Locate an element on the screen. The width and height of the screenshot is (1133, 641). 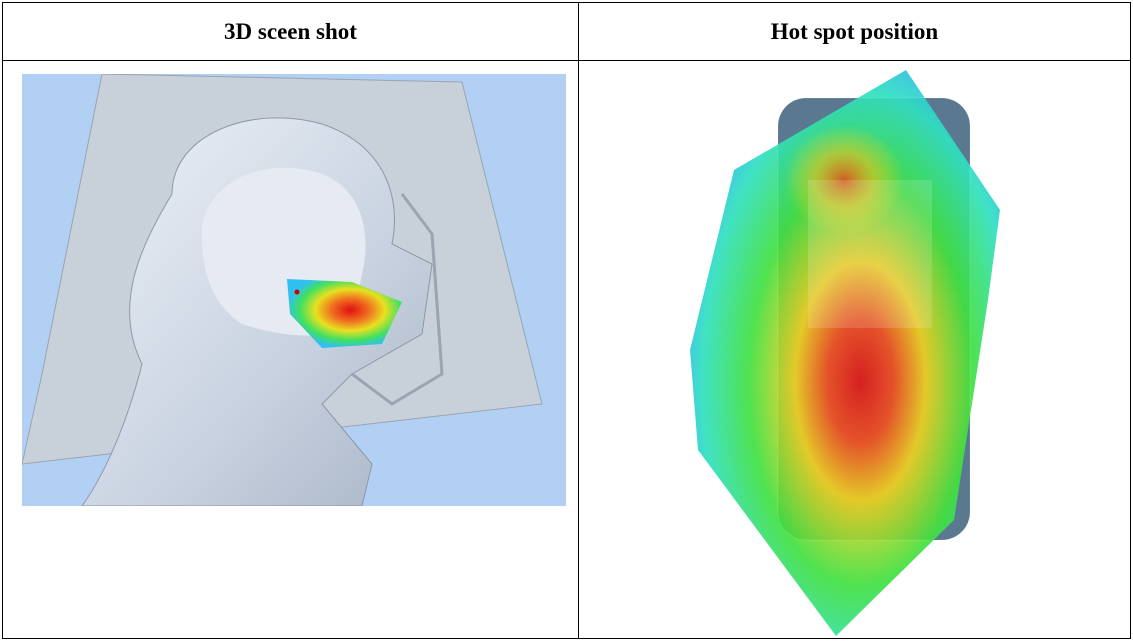
header-cell: Hot spot position is located at coordinates (854, 31).